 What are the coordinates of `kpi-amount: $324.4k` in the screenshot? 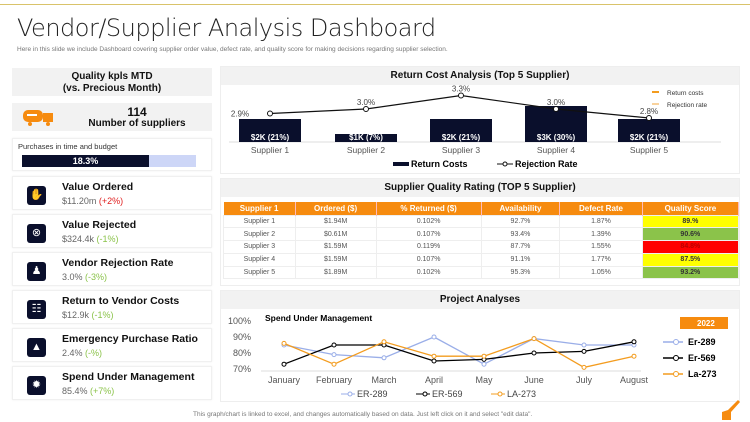 It's located at (78, 239).